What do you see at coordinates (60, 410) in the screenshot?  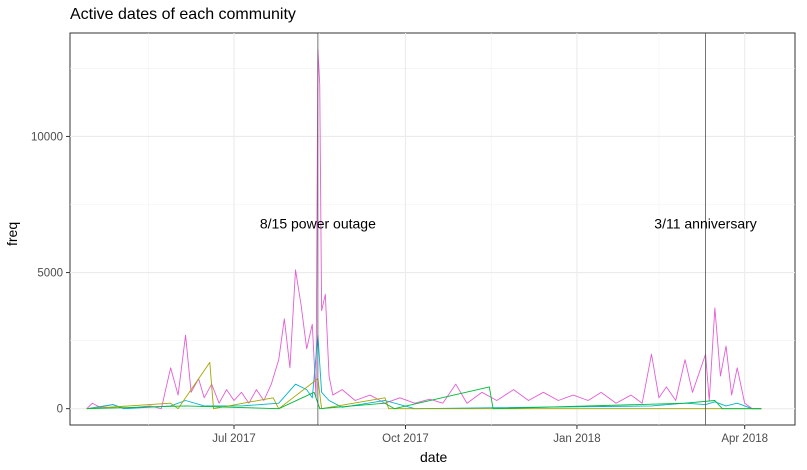 I see `y-tick-label: 0` at bounding box center [60, 410].